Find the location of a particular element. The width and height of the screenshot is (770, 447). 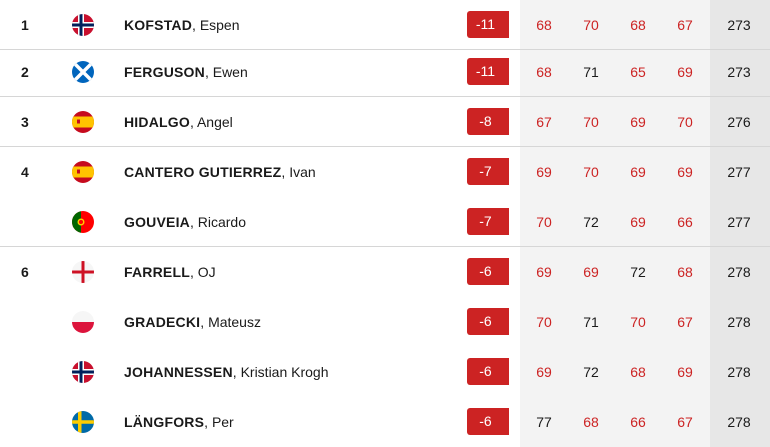

total-score: 276 is located at coordinates (739, 122).